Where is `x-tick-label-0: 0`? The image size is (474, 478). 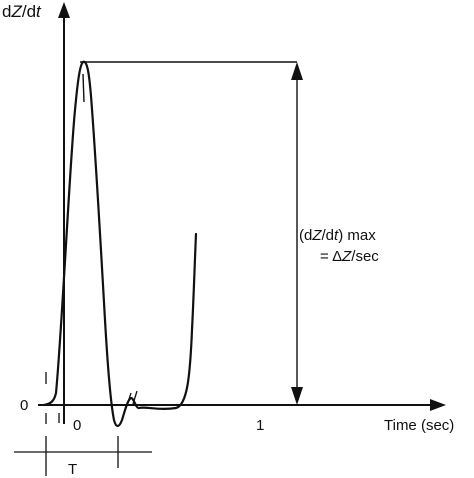
x-tick-label-0: 0 is located at coordinates (77, 425).